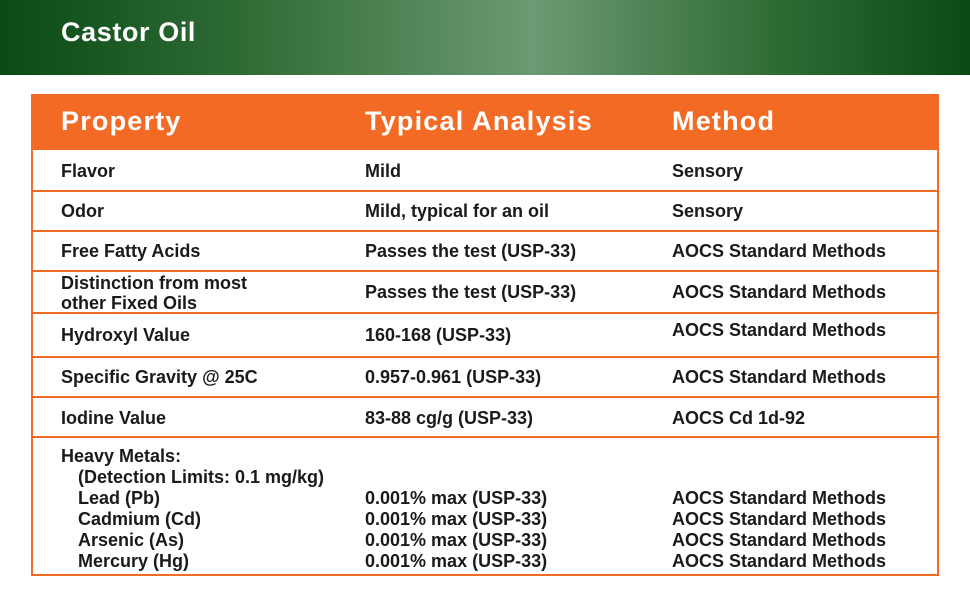 The height and width of the screenshot is (600, 970). I want to click on property-cell: Distinction from most other Fixed Oils, so click(154, 293).